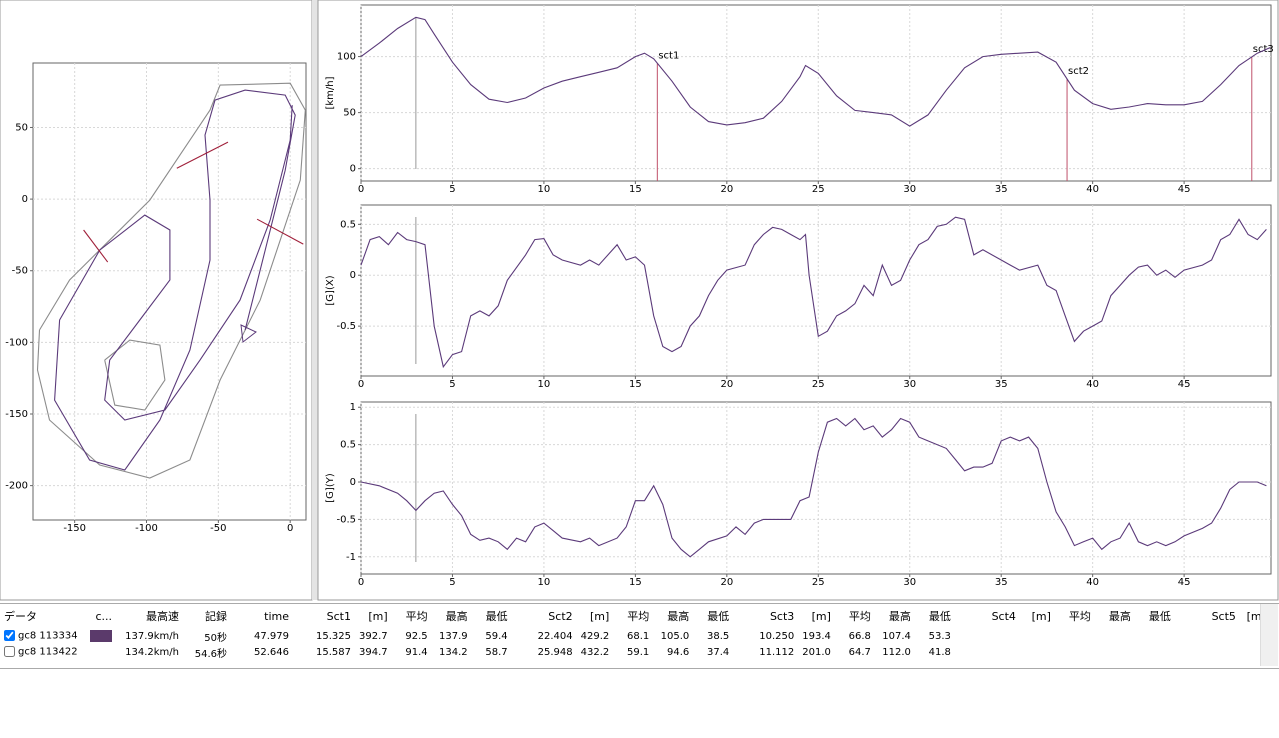 The width and height of the screenshot is (1279, 738). Describe the element at coordinates (373, 636) in the screenshot. I see `cell: 392.7` at that location.